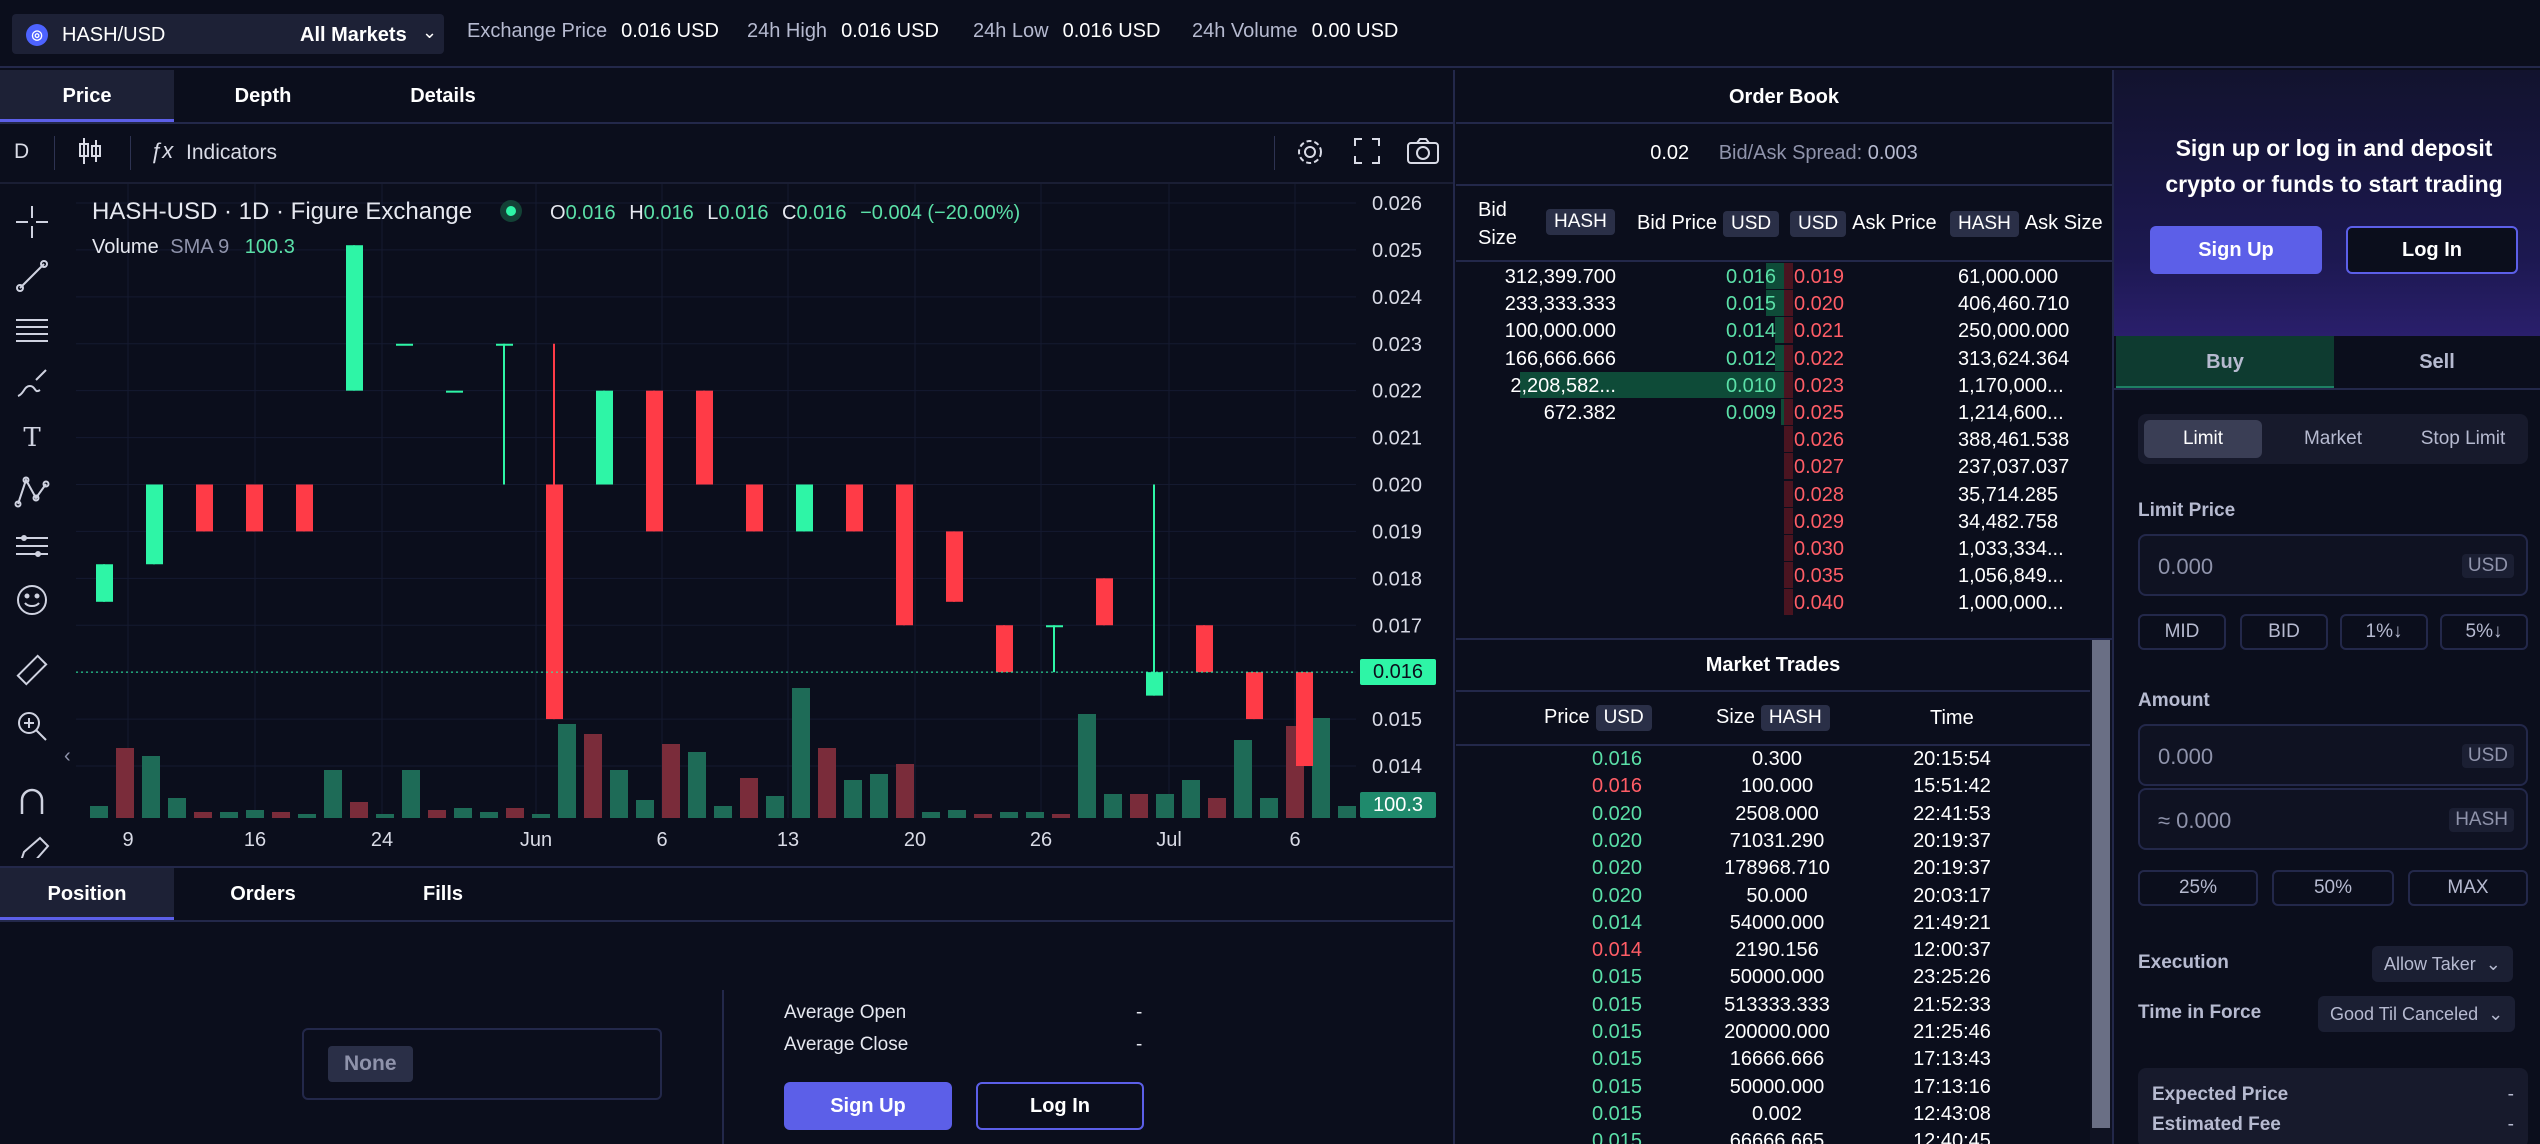  What do you see at coordinates (2333, 565) in the screenshot?
I see `limit-price-input: 0.000 USD` at bounding box center [2333, 565].